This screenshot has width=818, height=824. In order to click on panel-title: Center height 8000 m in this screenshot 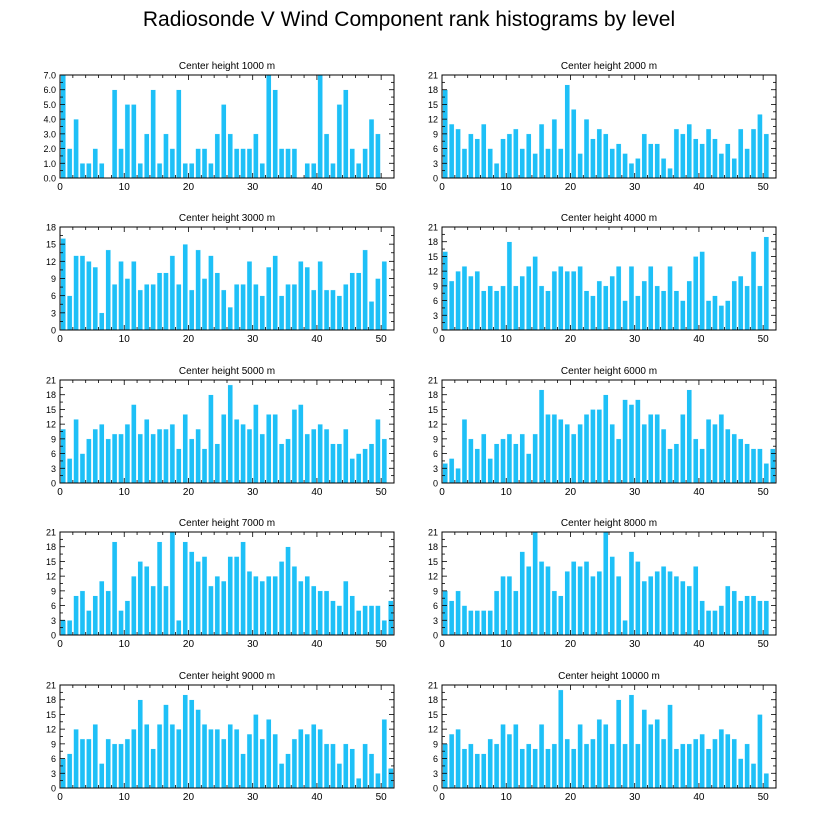, I will do `click(609, 523)`.